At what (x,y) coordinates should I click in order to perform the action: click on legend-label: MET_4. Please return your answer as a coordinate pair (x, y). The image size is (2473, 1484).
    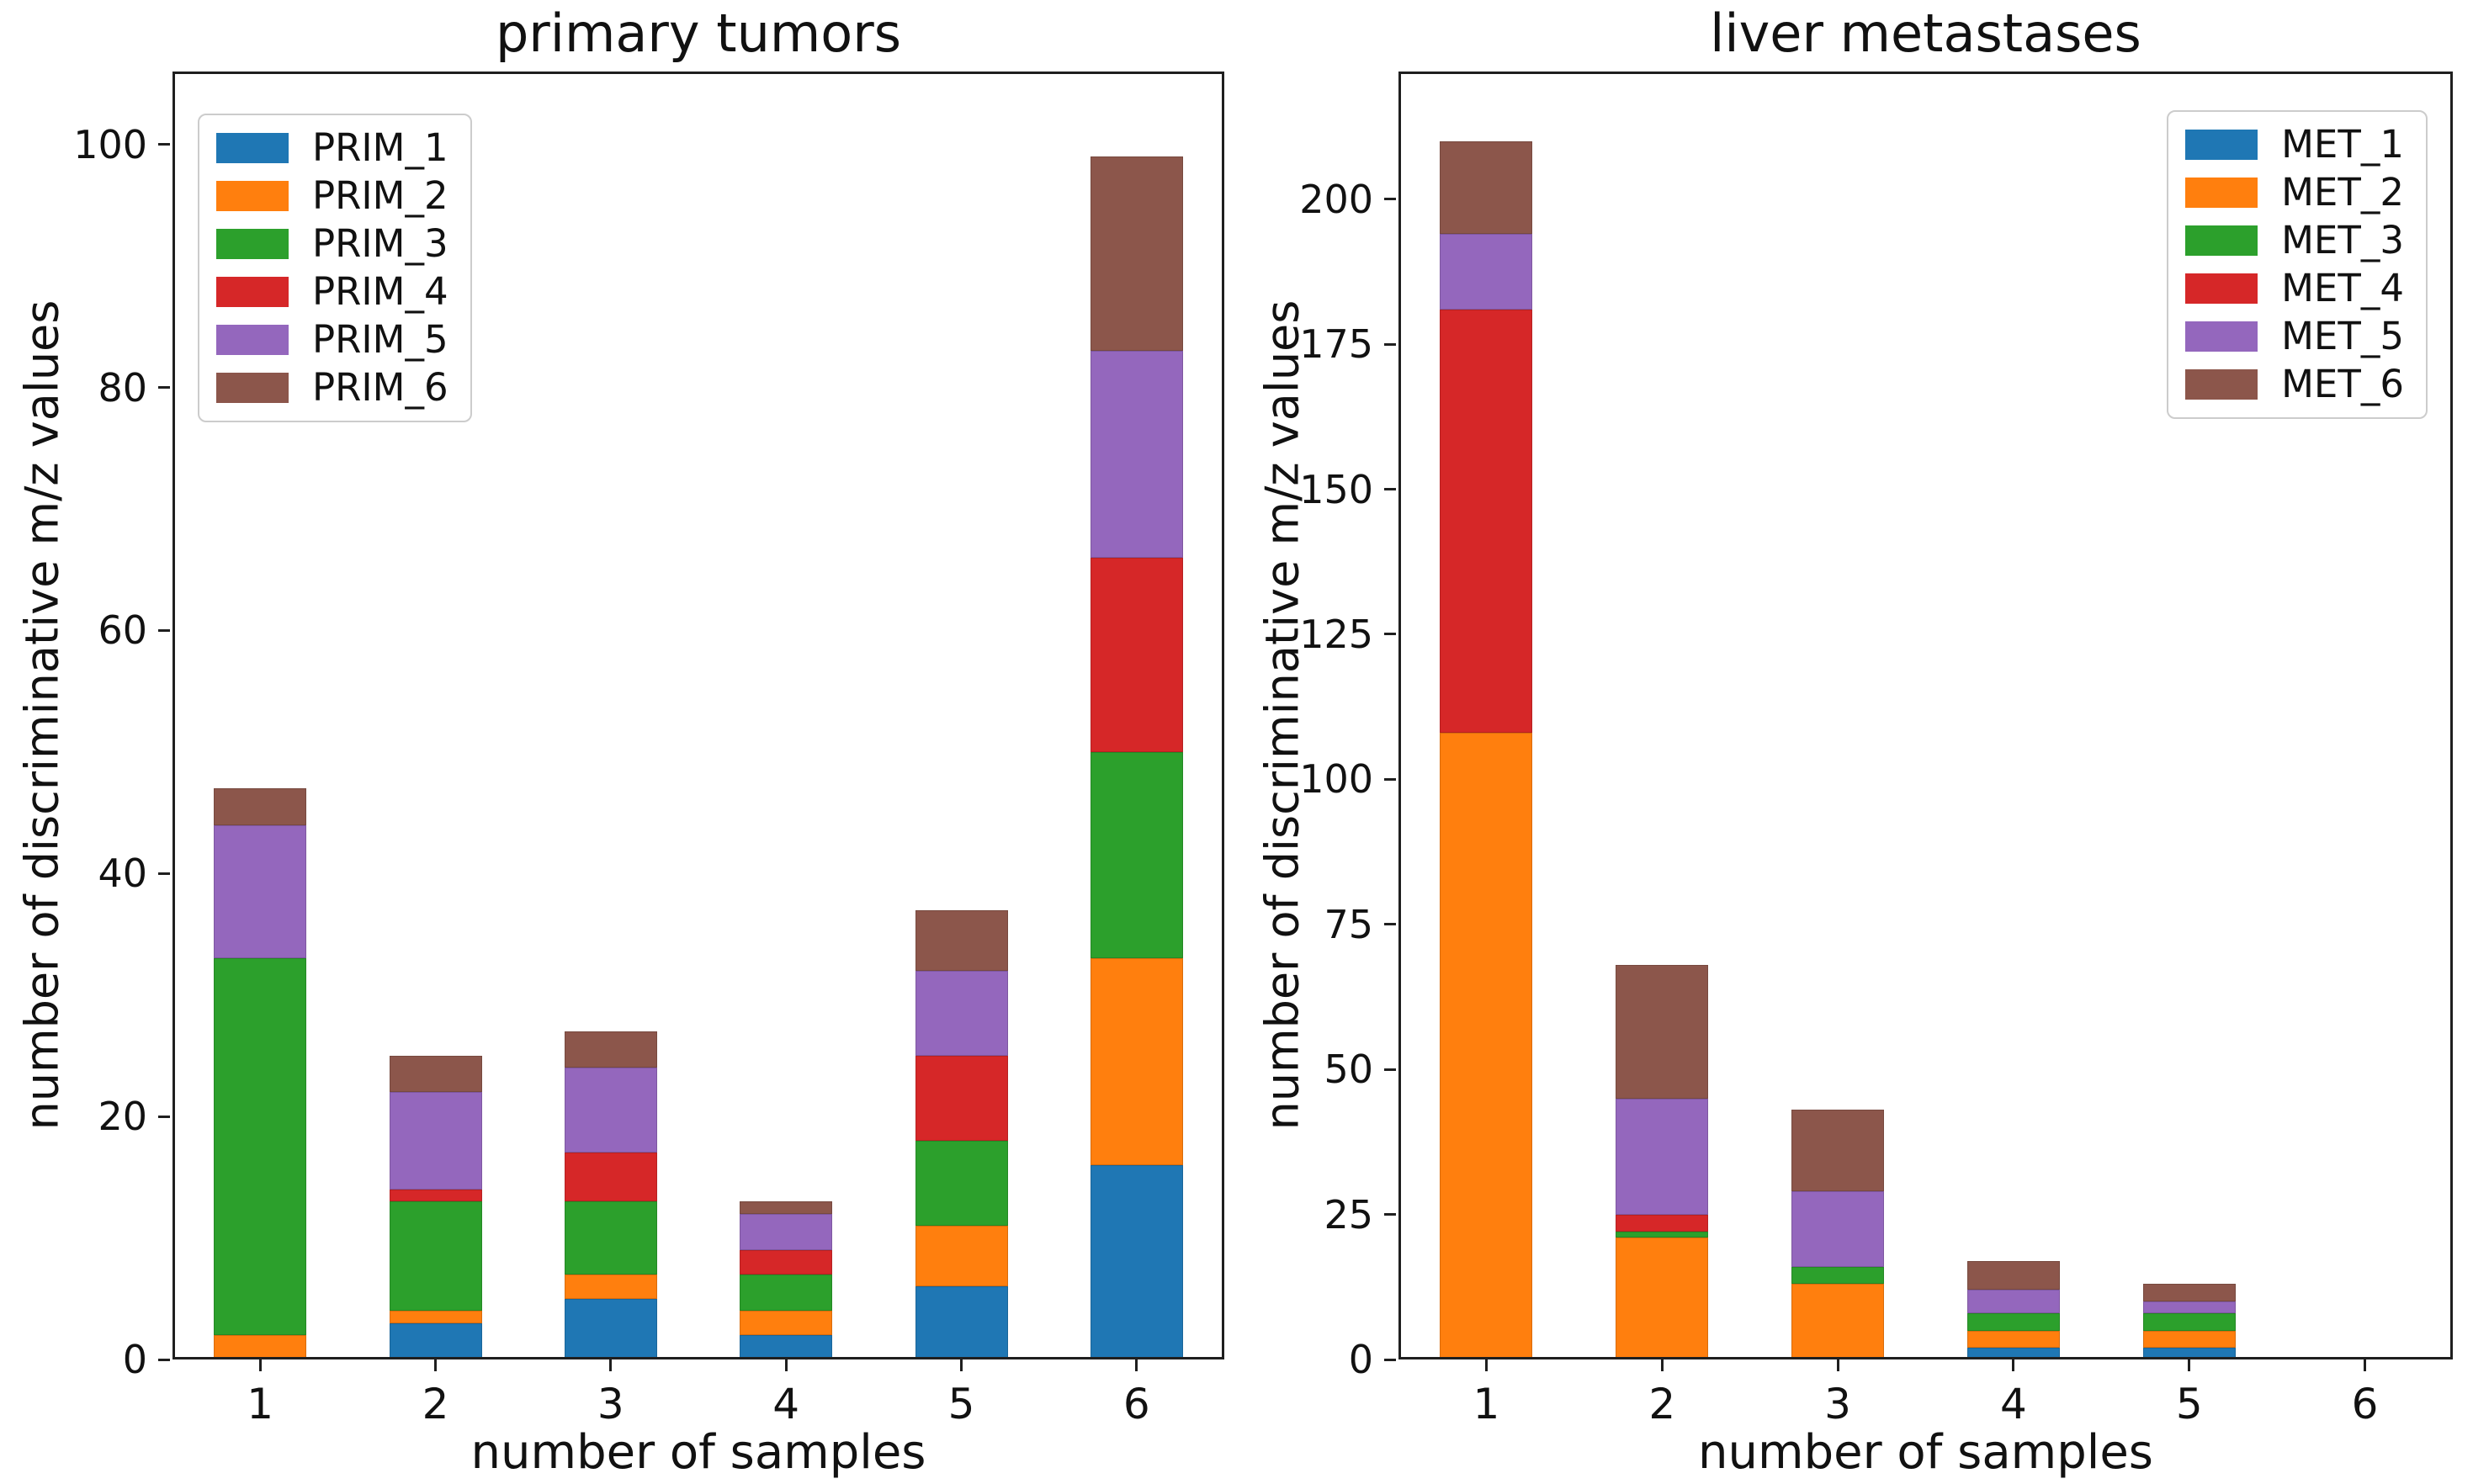
    Looking at the image, I should click on (2342, 288).